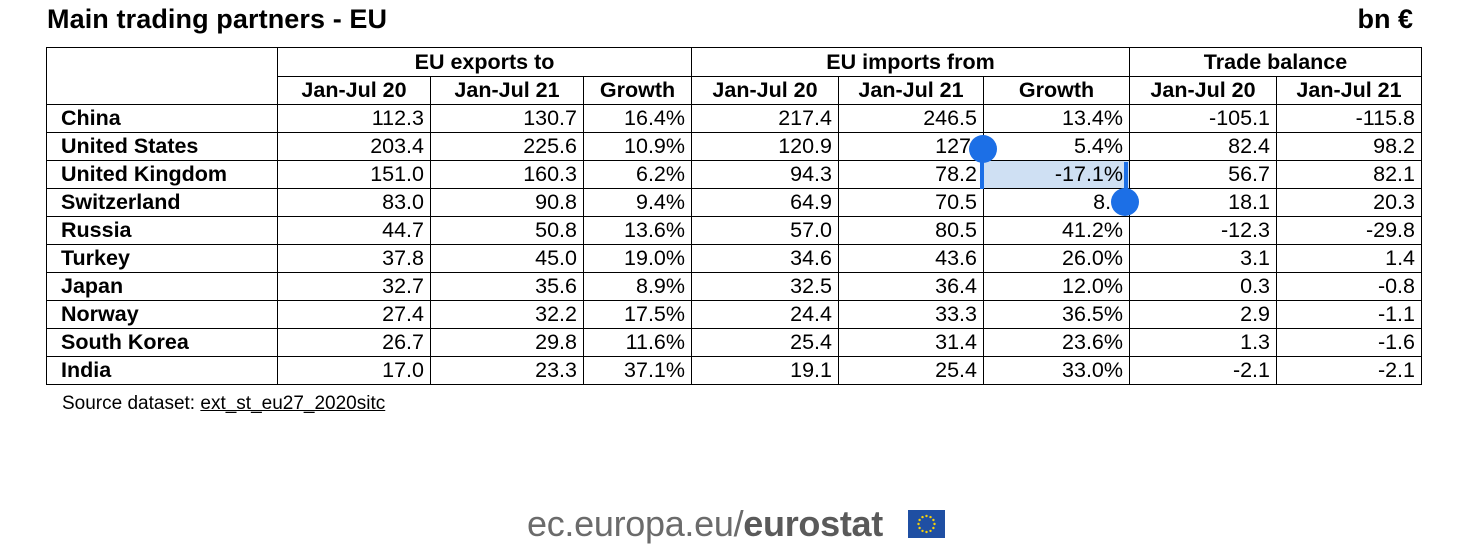 This screenshot has width=1484, height=558. I want to click on table-cell: 33.3, so click(911, 314).